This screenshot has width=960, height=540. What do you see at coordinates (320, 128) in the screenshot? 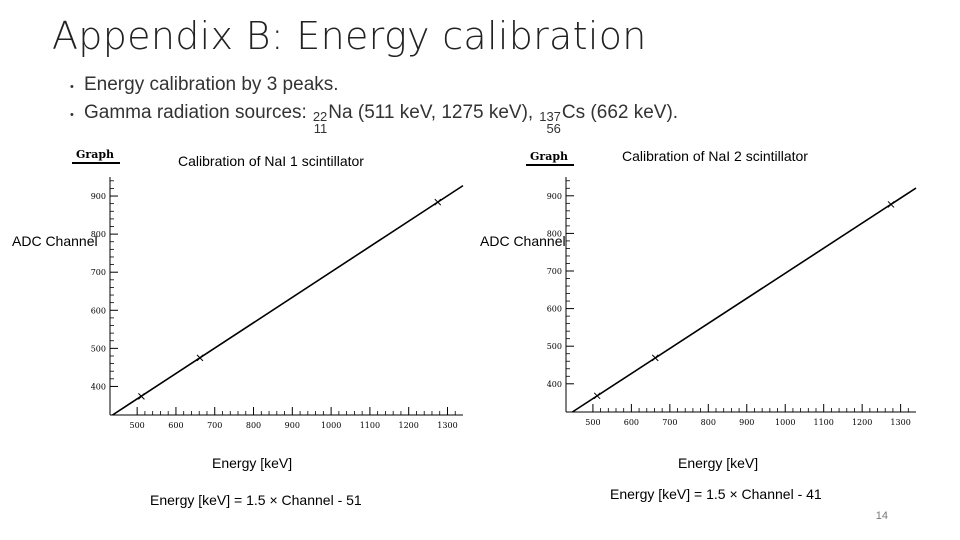
I see `na-atomic-number: 11` at bounding box center [320, 128].